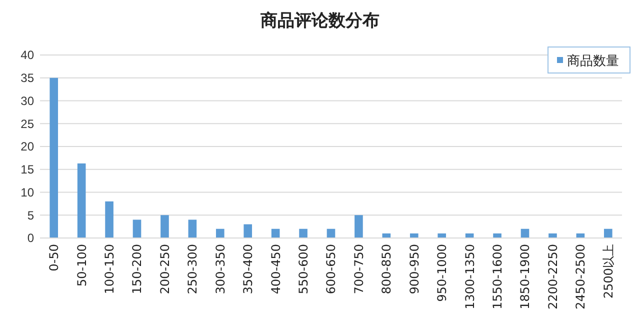  I want to click on x-tick-label: 50-100, so click(81, 265).